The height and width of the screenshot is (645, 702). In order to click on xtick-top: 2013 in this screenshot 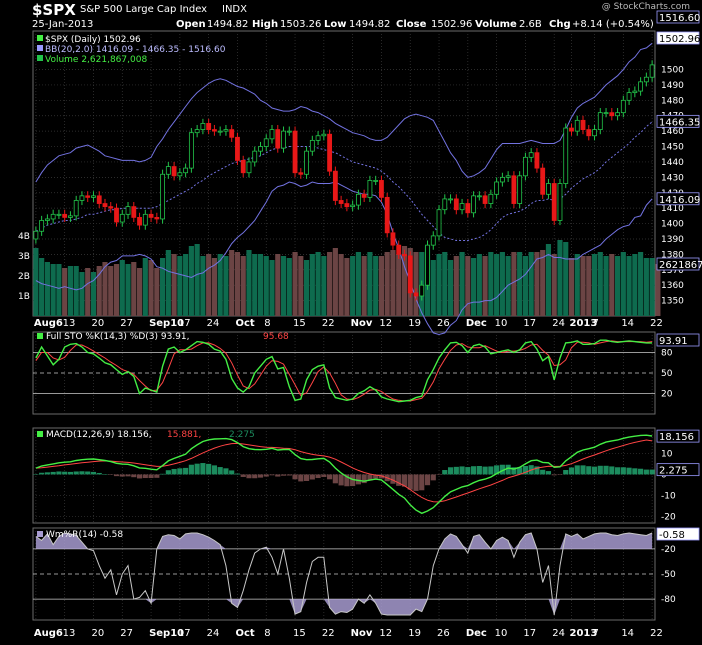, I will do `click(583, 323)`.